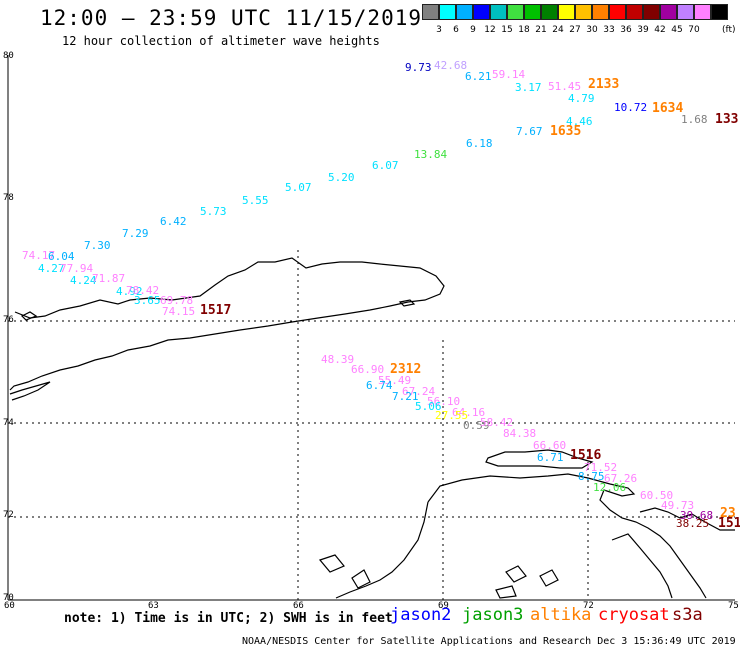  I want to click on wave-height-label: 13.84, so click(431, 154).